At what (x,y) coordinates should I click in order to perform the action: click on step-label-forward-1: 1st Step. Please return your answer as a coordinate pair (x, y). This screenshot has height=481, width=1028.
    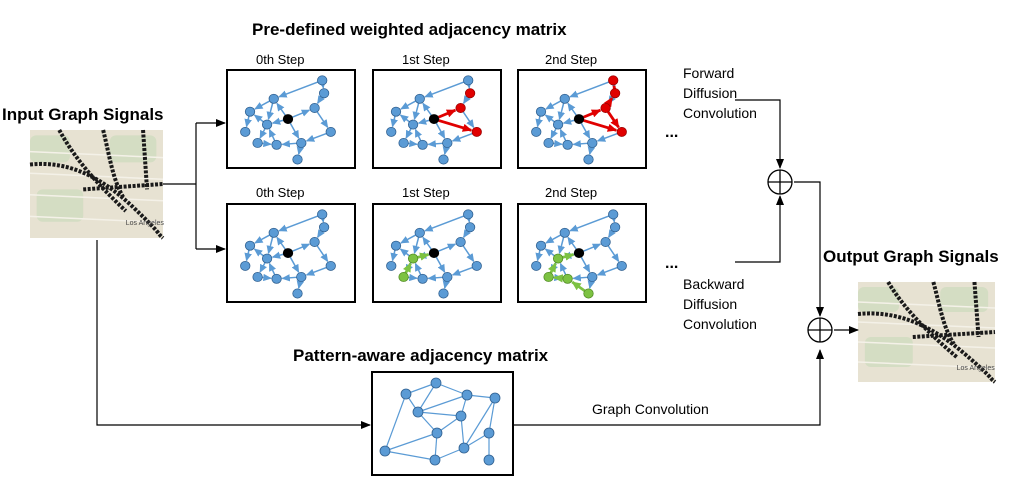
    Looking at the image, I should click on (426, 59).